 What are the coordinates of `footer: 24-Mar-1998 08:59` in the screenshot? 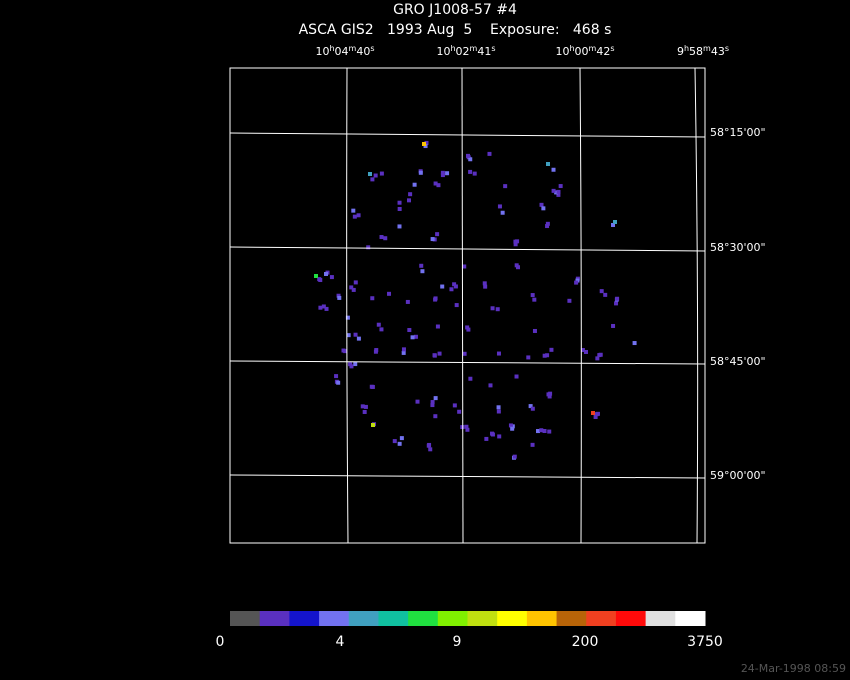 It's located at (793, 668).